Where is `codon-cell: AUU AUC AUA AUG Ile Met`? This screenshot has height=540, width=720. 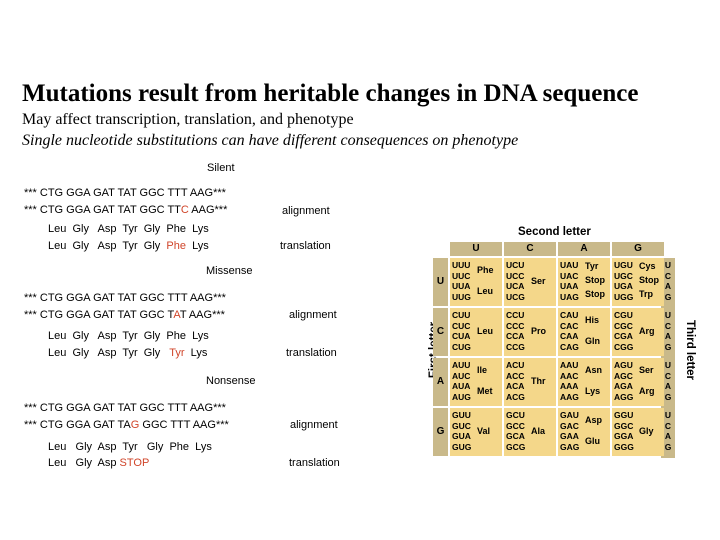
codon-cell: AUU AUC AUA AUG Ile Met is located at coordinates (476, 382).